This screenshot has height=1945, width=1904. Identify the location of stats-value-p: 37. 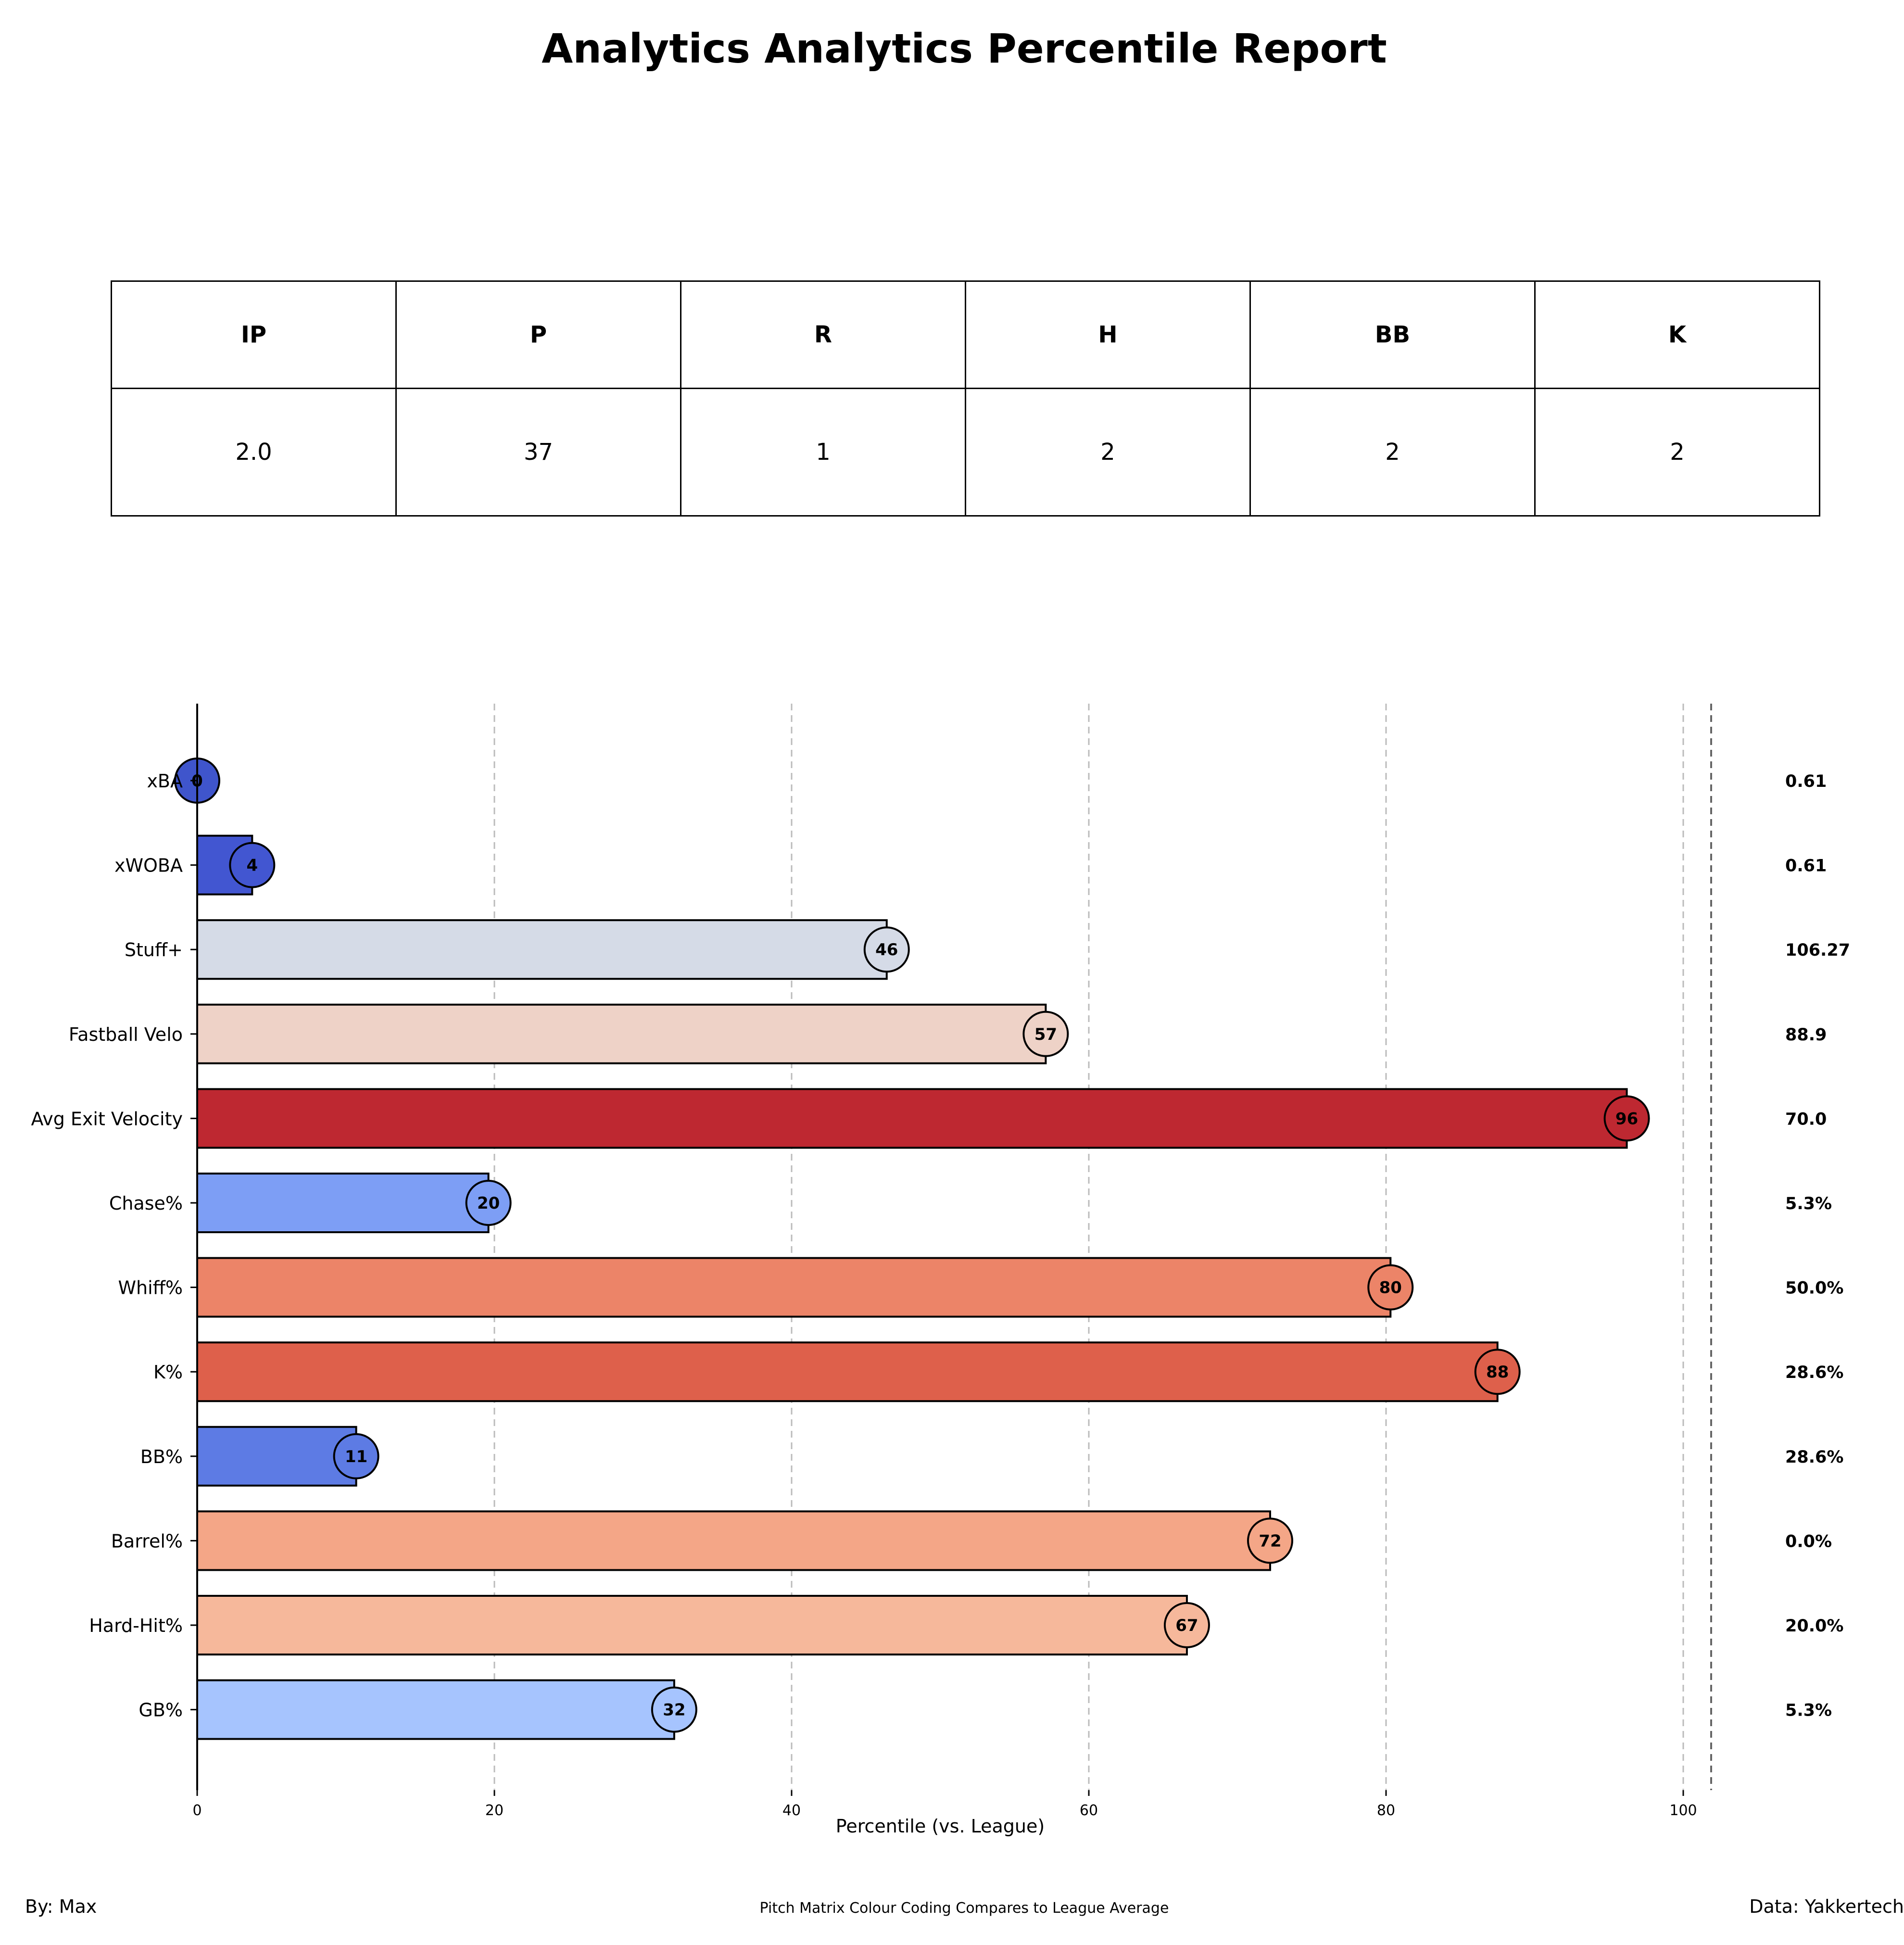
(538, 453).